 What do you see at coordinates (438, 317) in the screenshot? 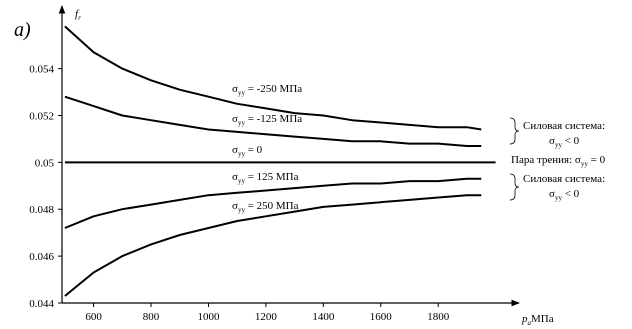
I see `x-tick-label: 1800` at bounding box center [438, 317].